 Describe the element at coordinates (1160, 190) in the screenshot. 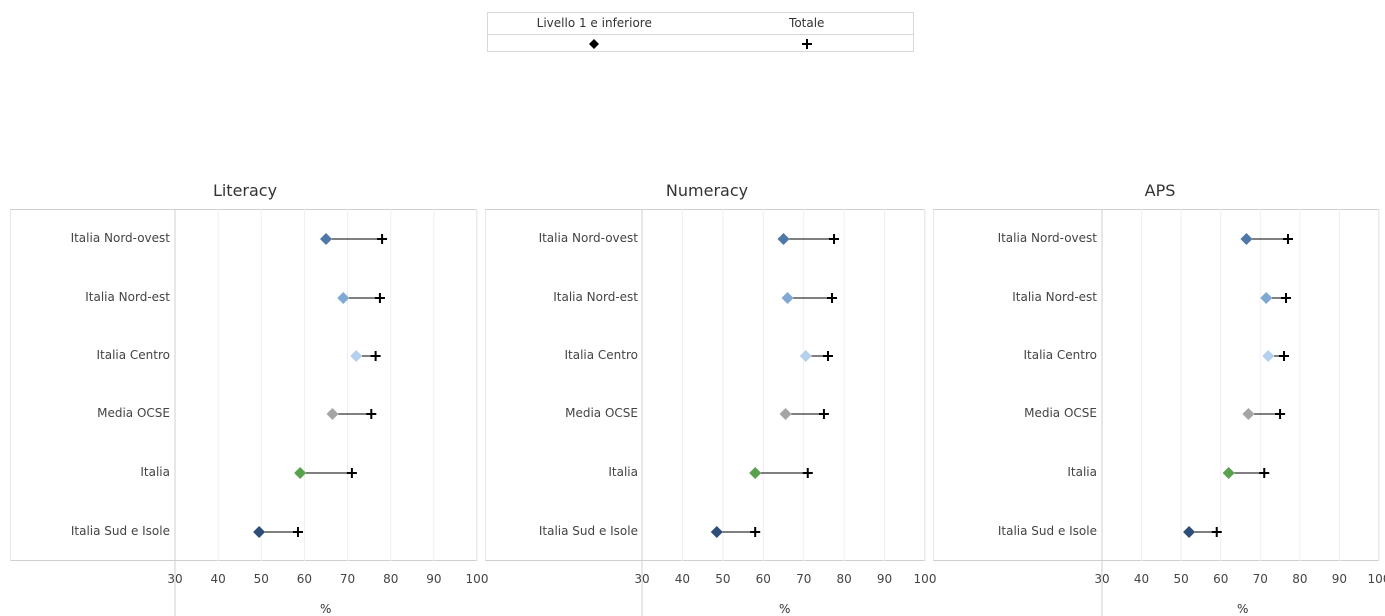

I see `chart-title-aps: APS` at that location.